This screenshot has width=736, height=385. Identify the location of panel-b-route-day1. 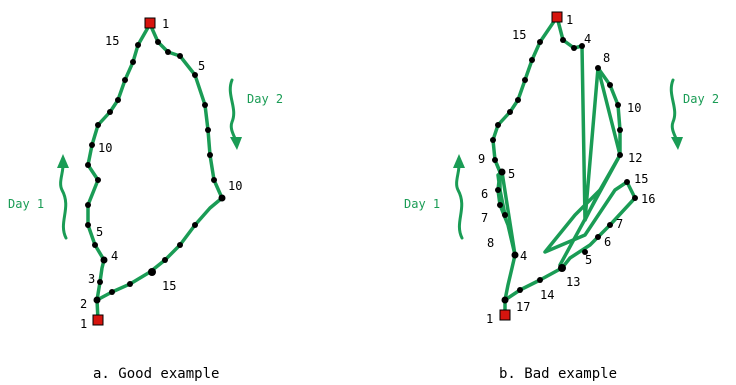
(537, 167).